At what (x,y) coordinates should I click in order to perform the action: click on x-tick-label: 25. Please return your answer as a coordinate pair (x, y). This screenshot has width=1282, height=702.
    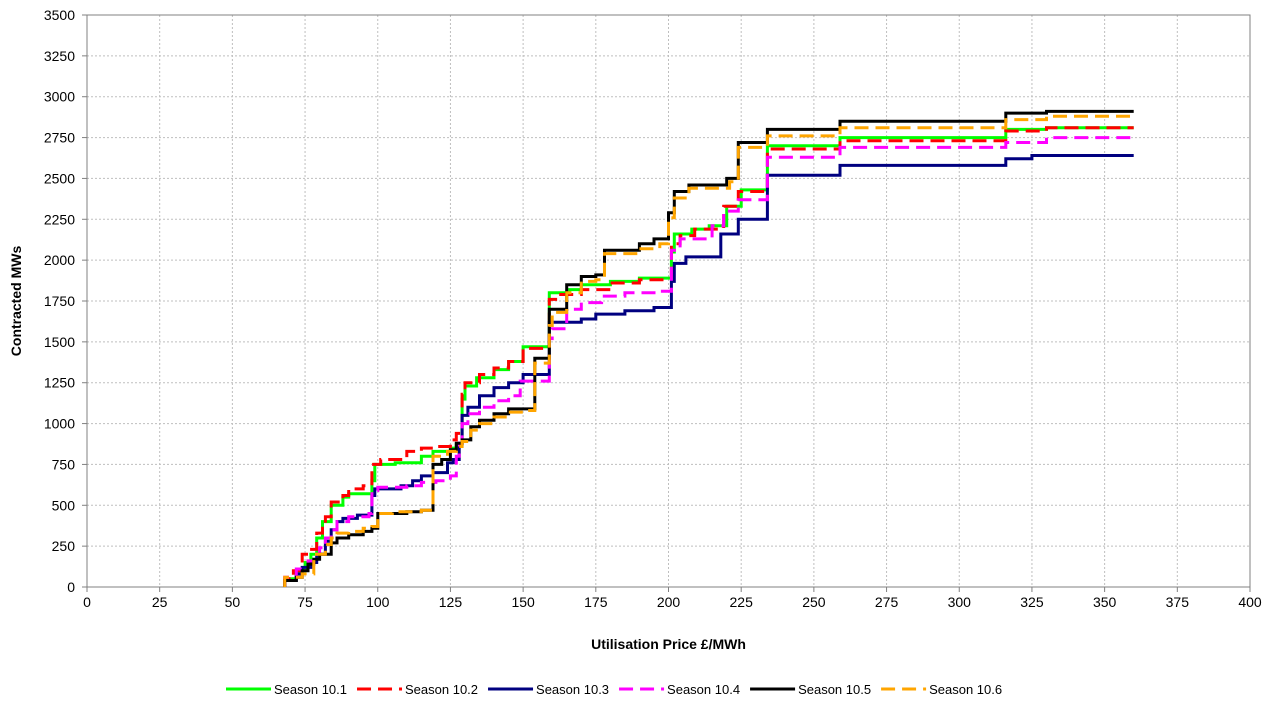
    Looking at the image, I should click on (160, 602).